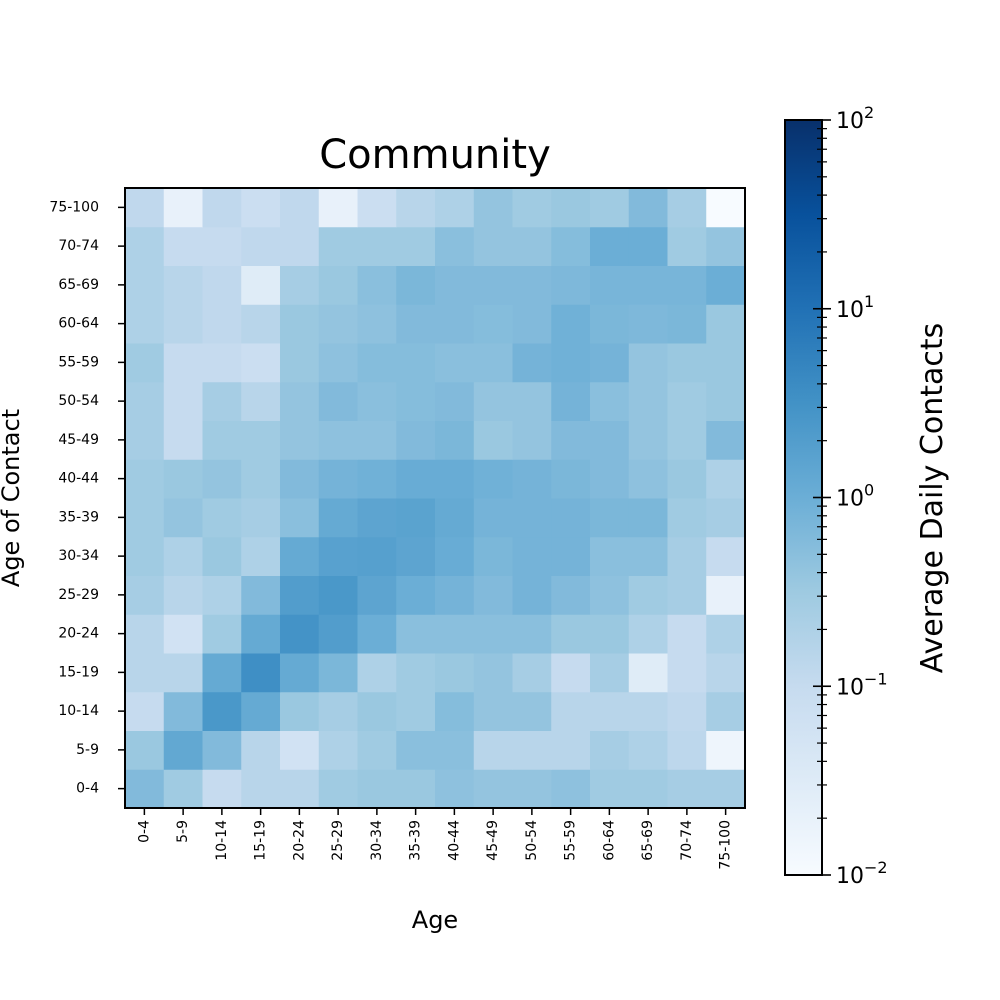 The height and width of the screenshot is (1000, 1000). What do you see at coordinates (435, 155) in the screenshot?
I see `chart-title: Community` at bounding box center [435, 155].